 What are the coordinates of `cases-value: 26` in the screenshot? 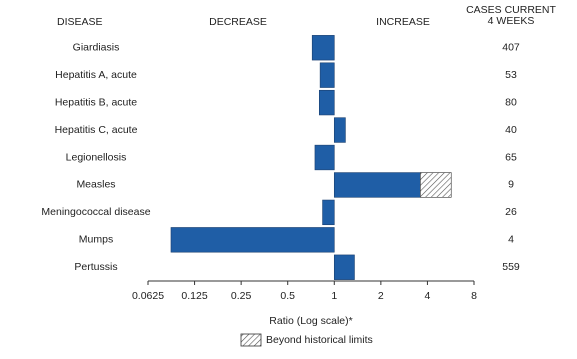 It's located at (511, 212).